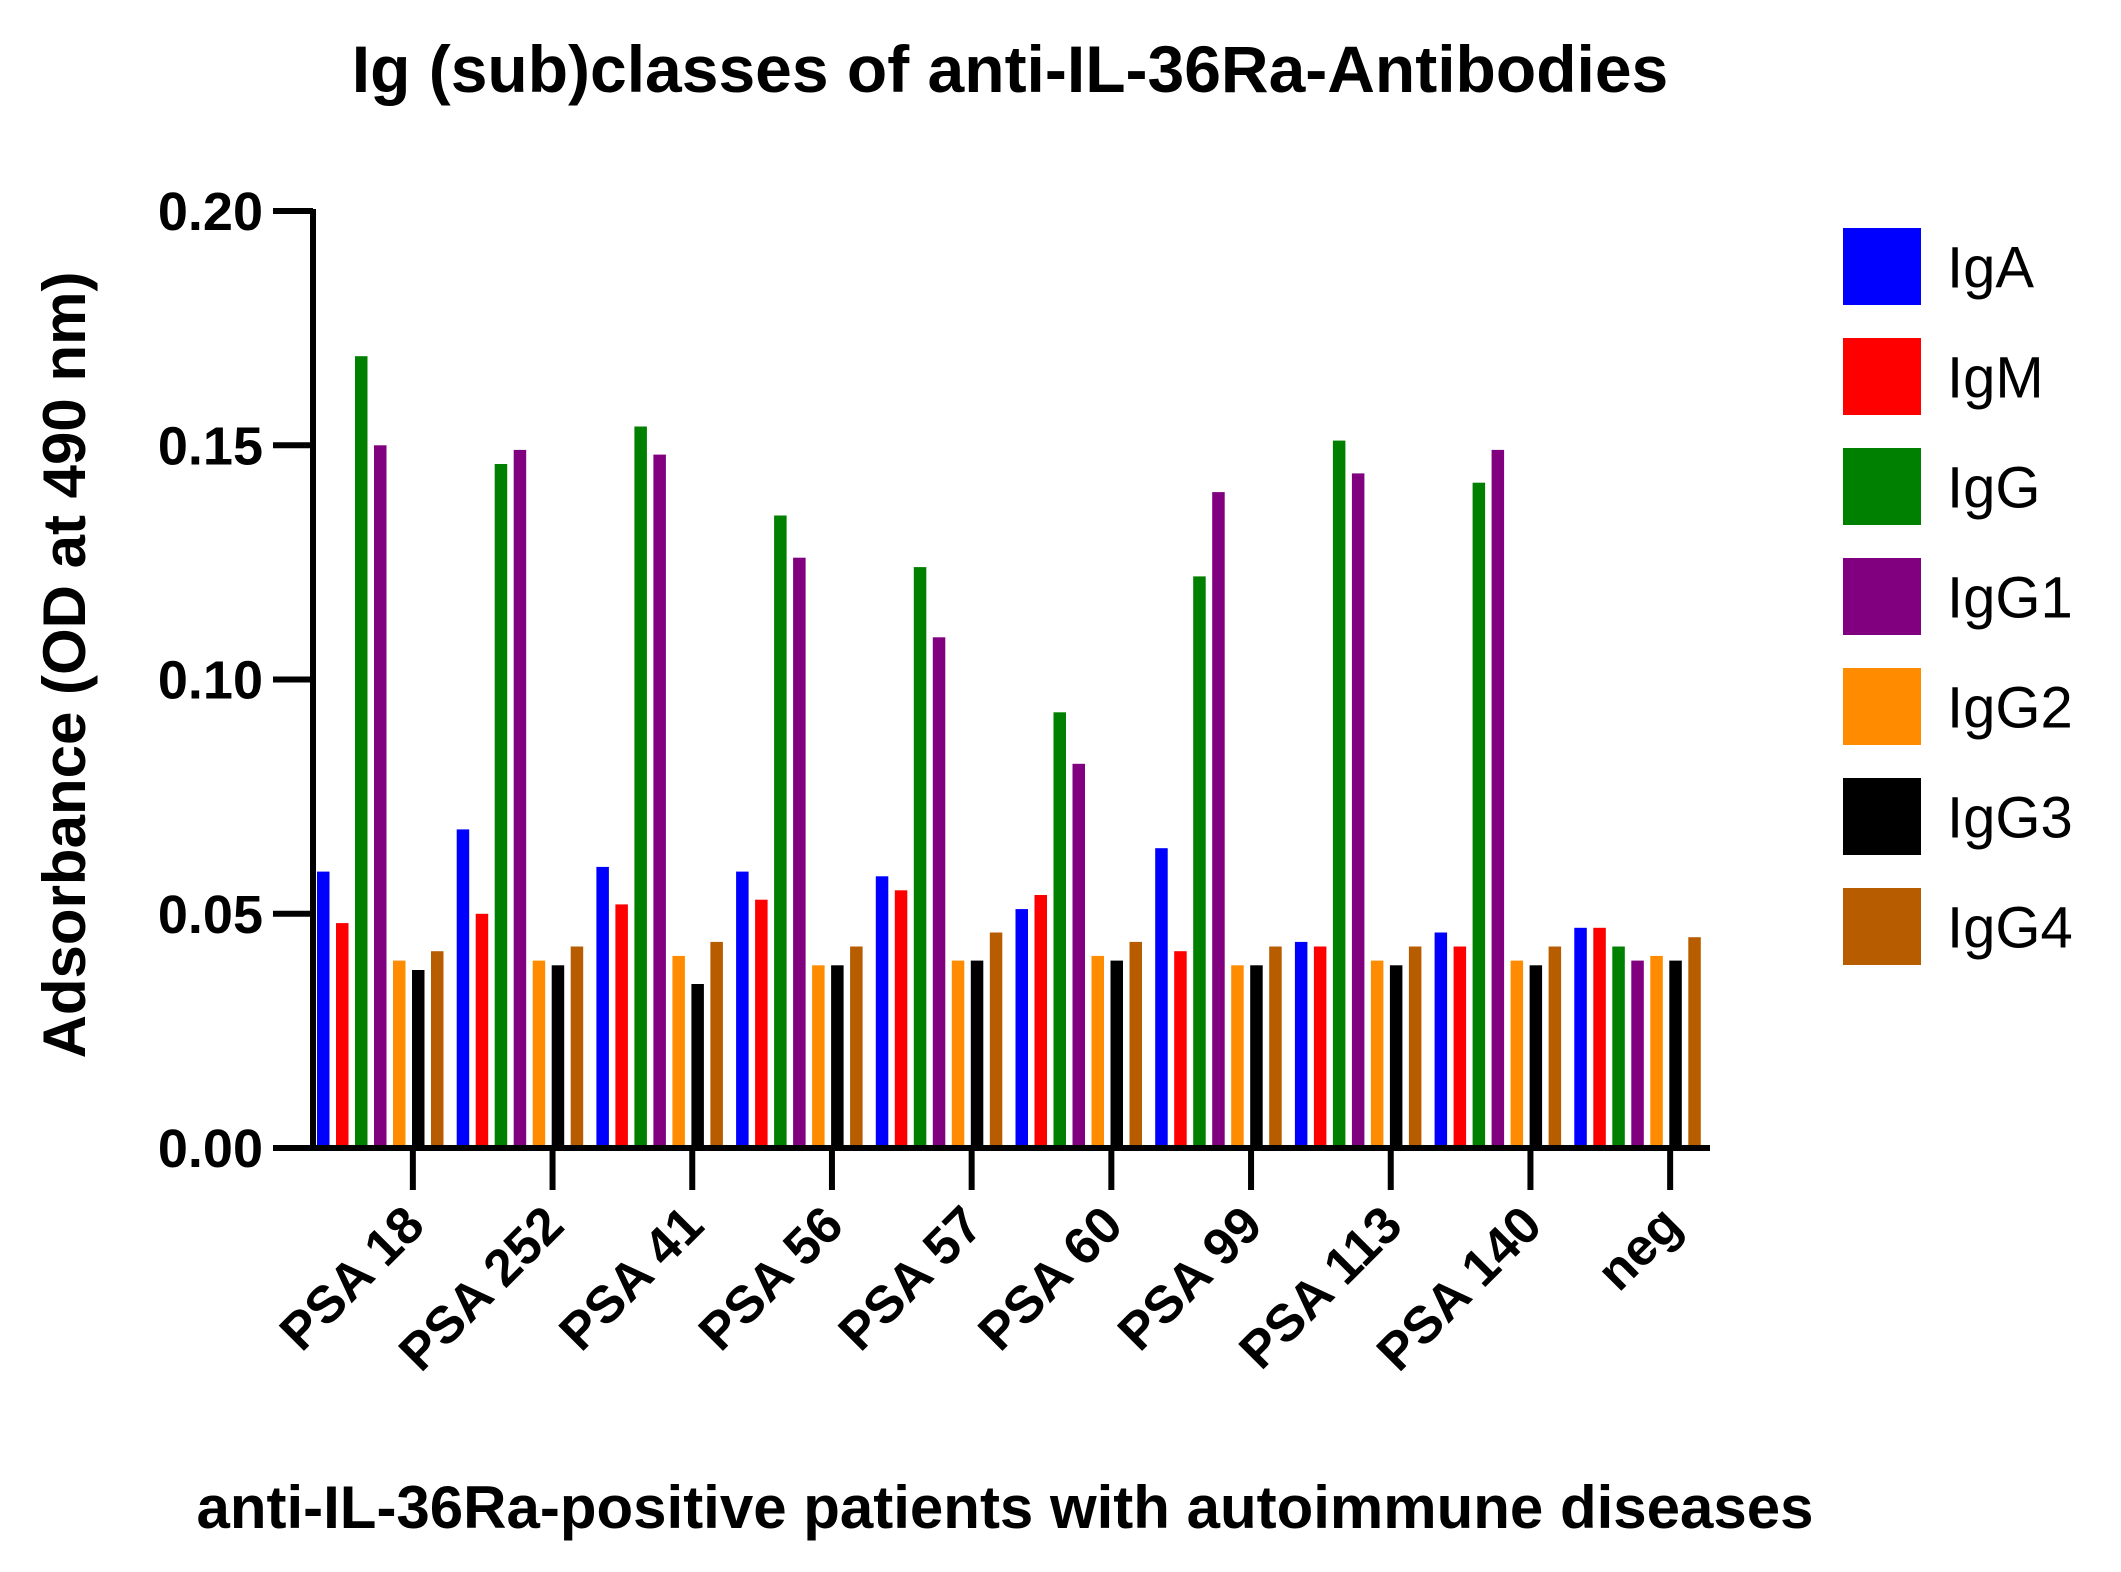 Image resolution: width=2121 pixels, height=1572 pixels. What do you see at coordinates (2010, 928) in the screenshot?
I see `legend-label-igg4: IgG4` at bounding box center [2010, 928].